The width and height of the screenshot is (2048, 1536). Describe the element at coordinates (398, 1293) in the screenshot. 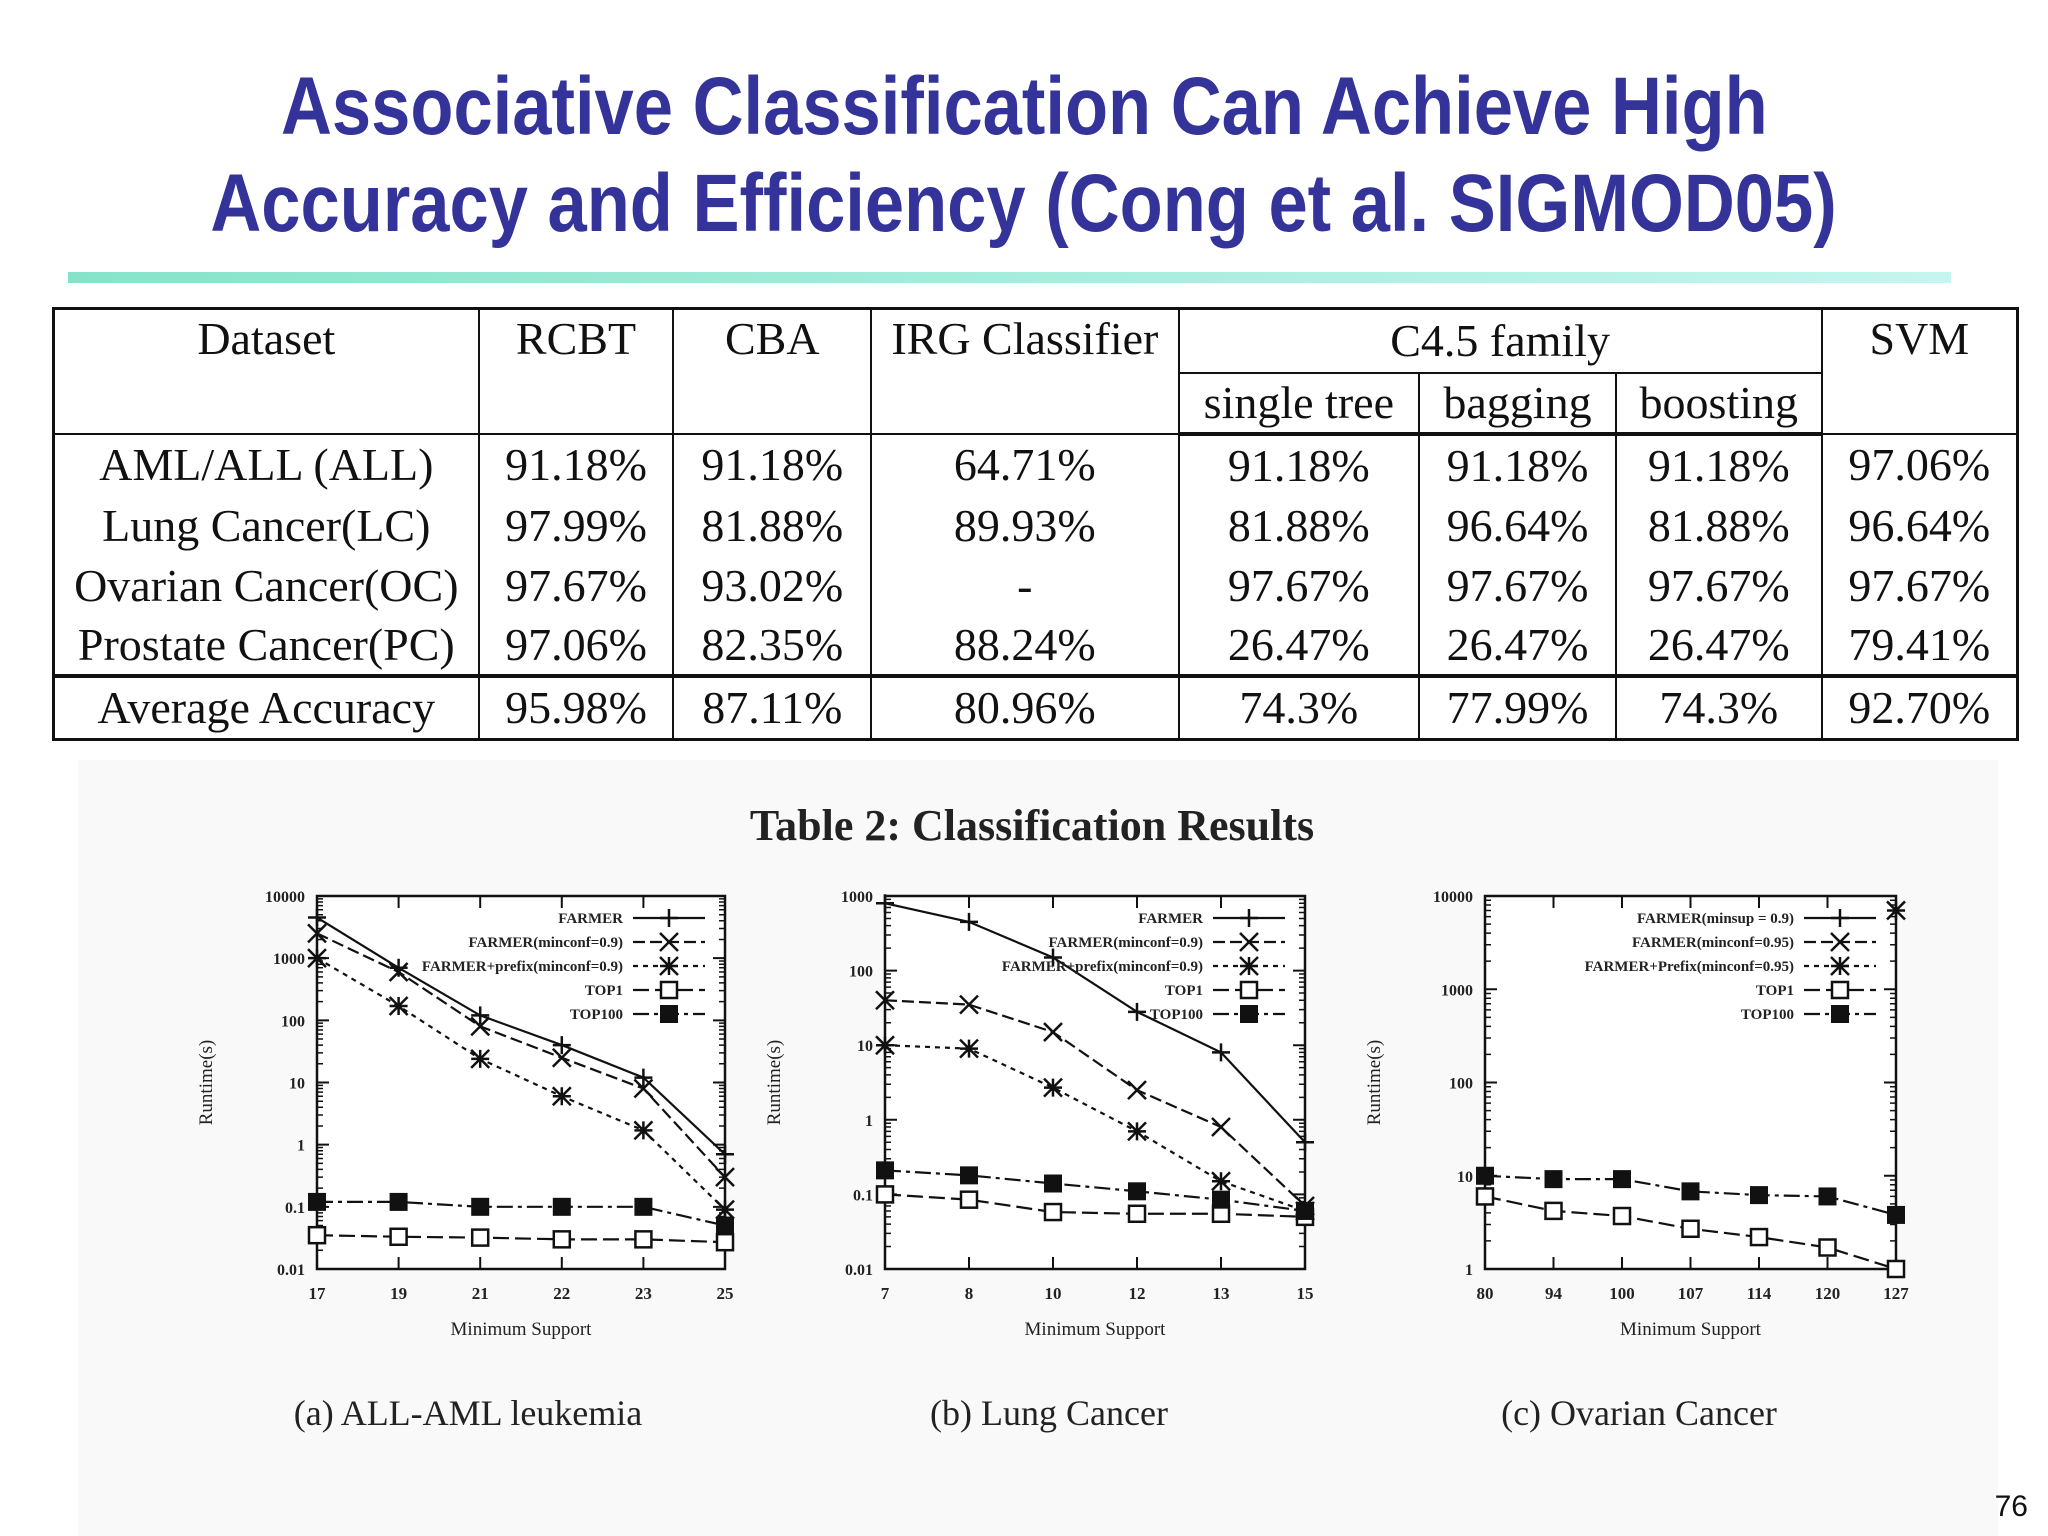

I see `x-tick-label: 19` at that location.